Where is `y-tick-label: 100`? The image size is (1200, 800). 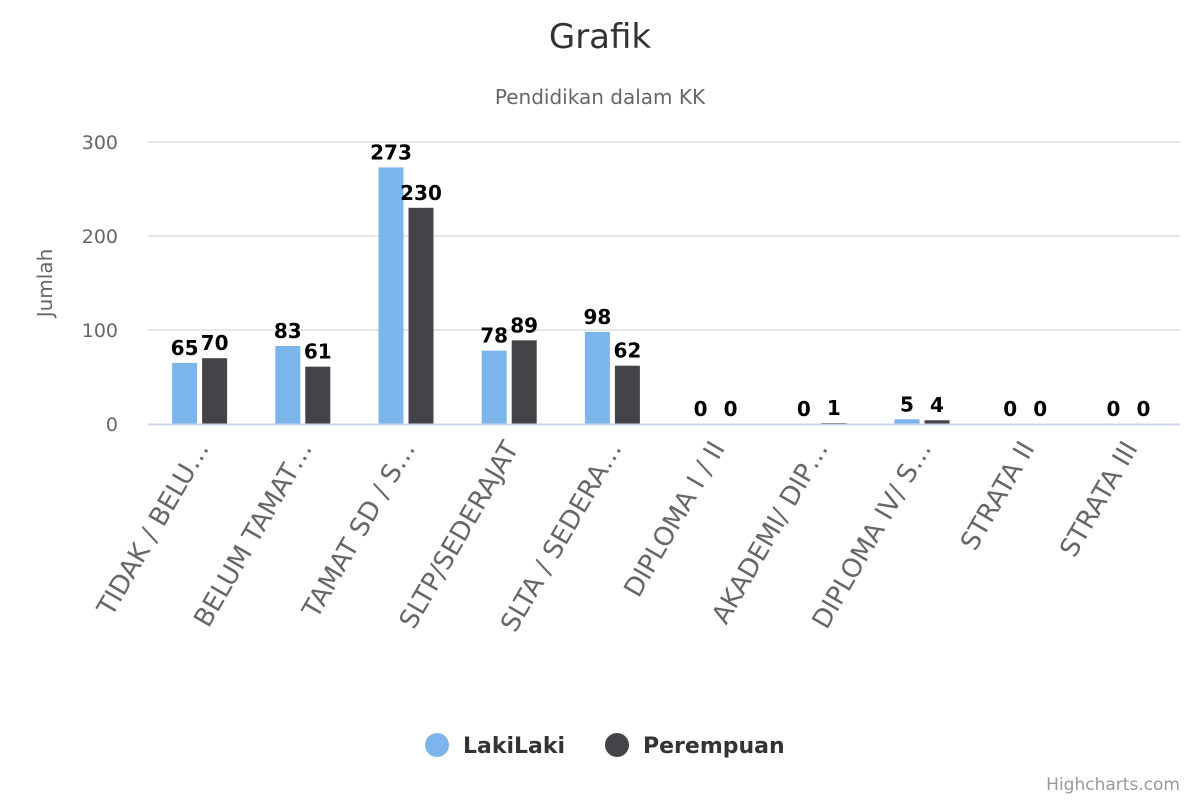
y-tick-label: 100 is located at coordinates (100, 331).